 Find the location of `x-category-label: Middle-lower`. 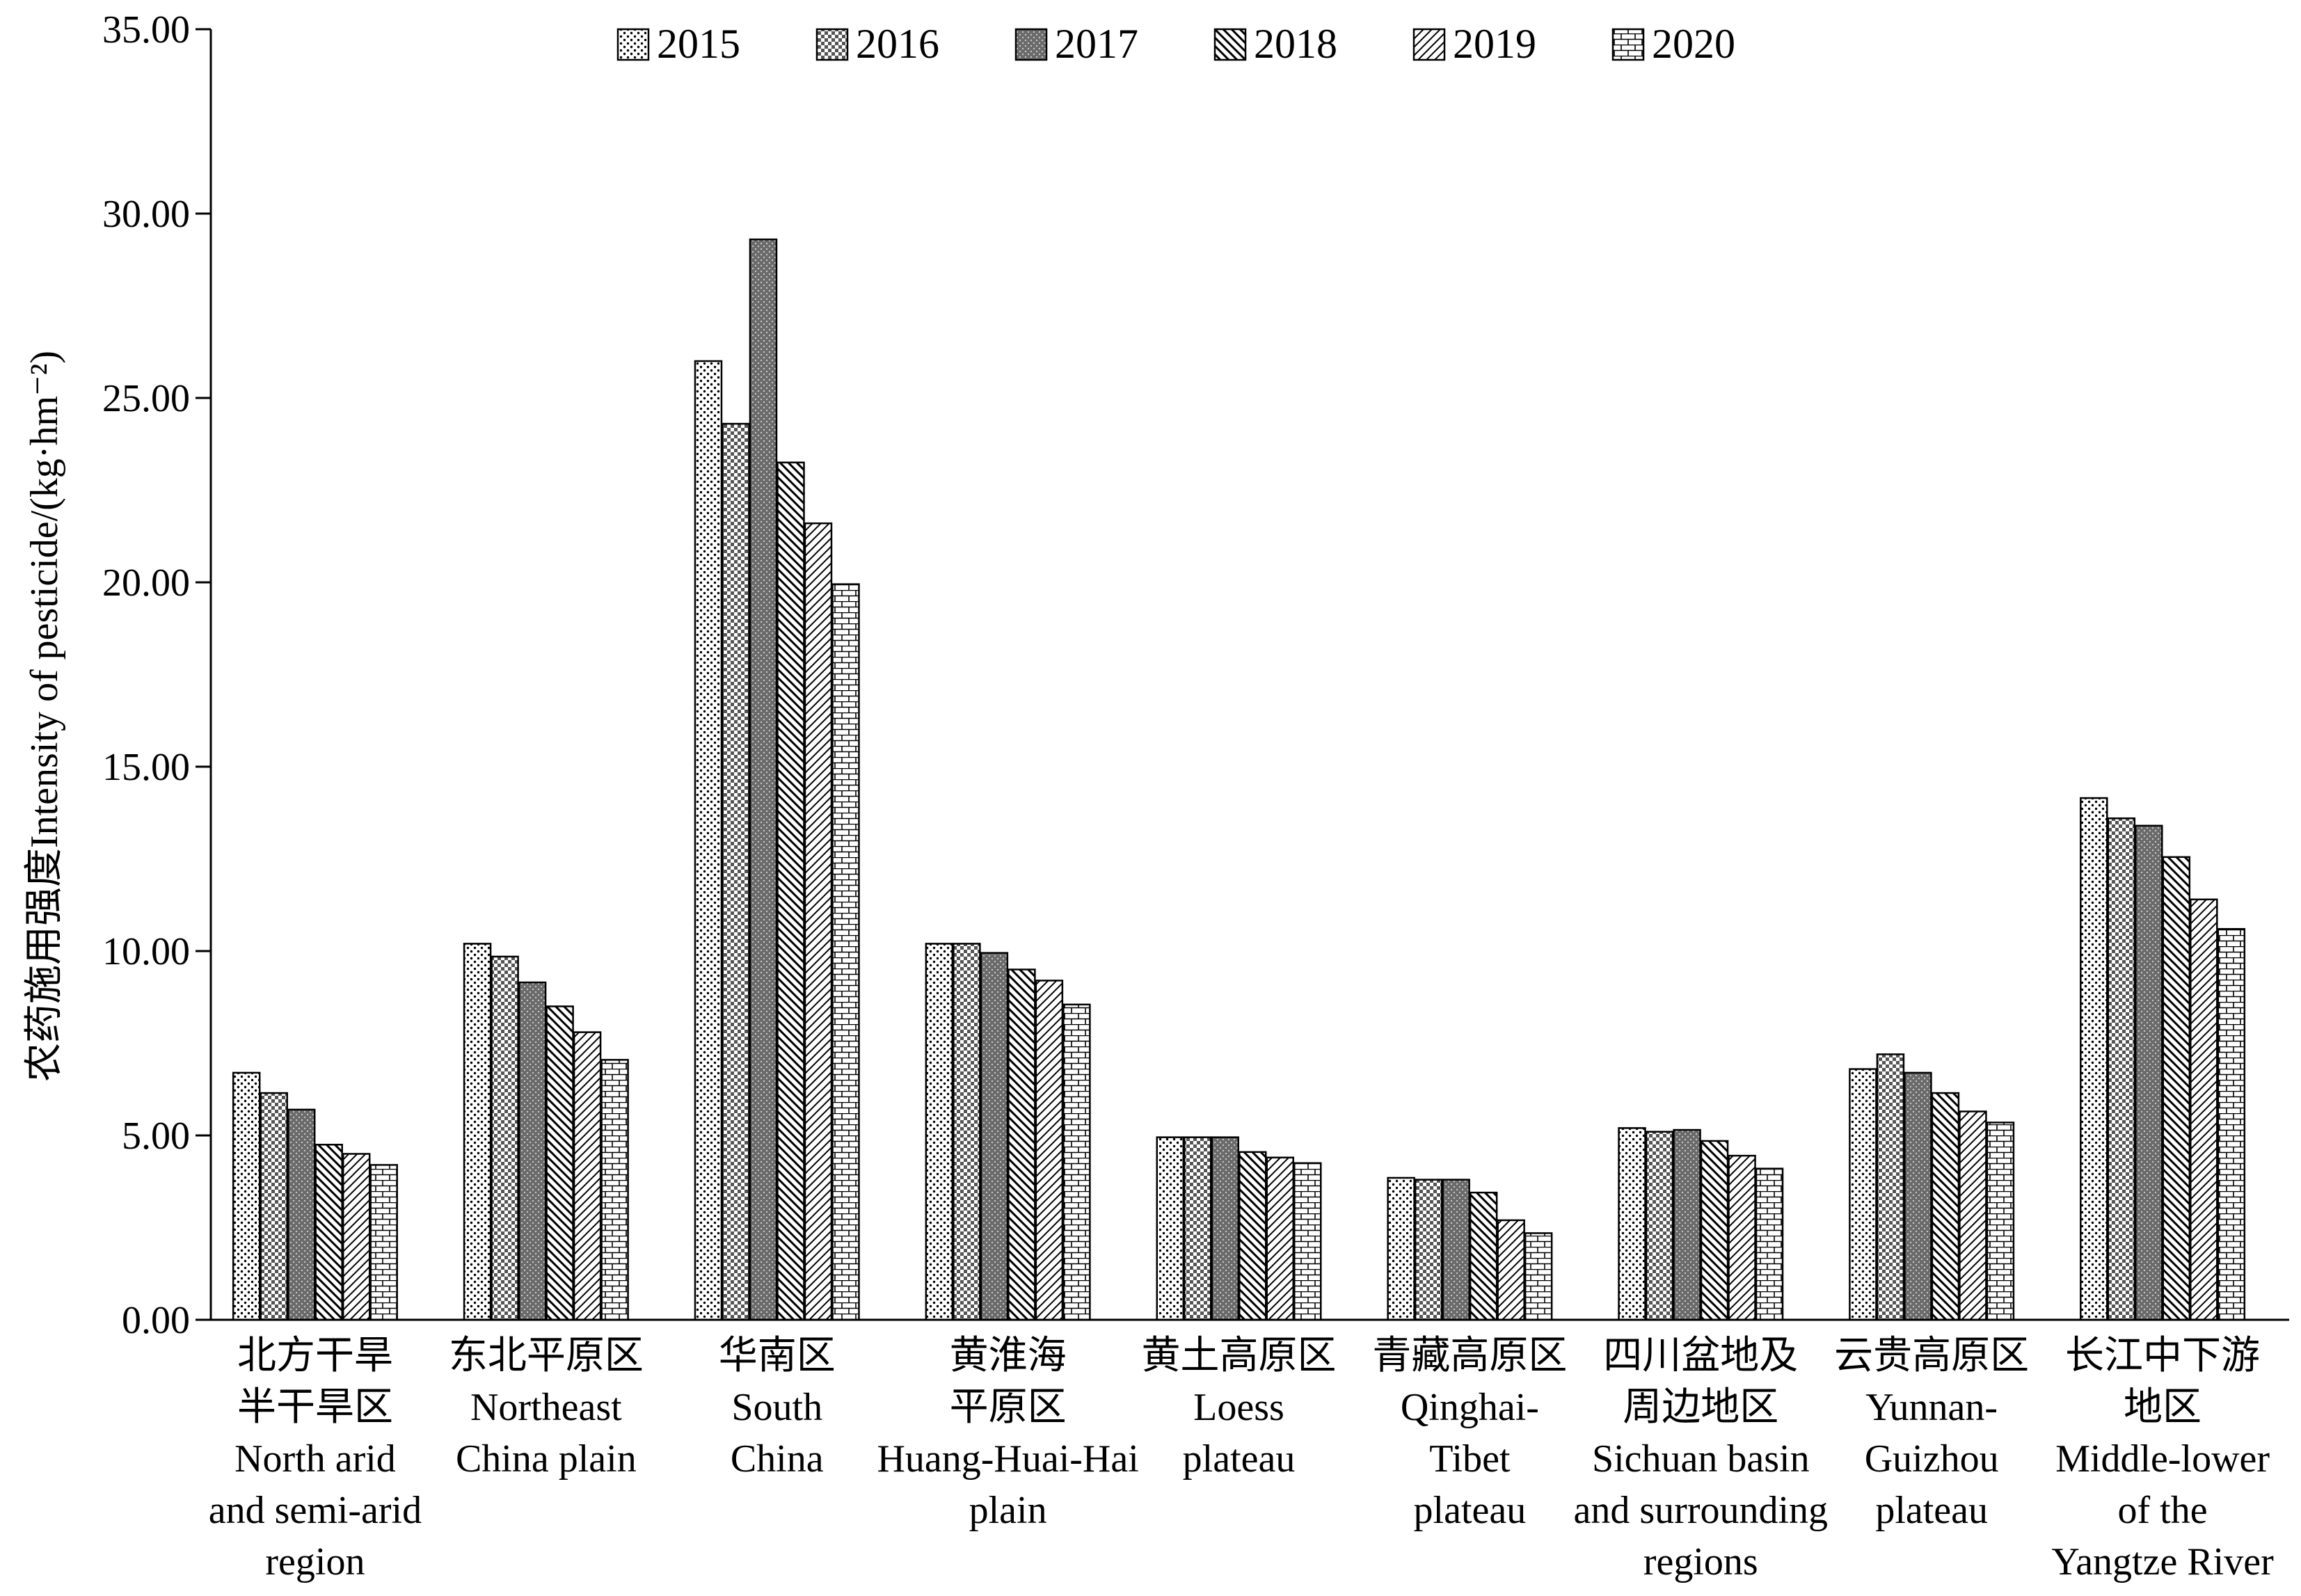

x-category-label: Middle-lower is located at coordinates (2162, 1459).